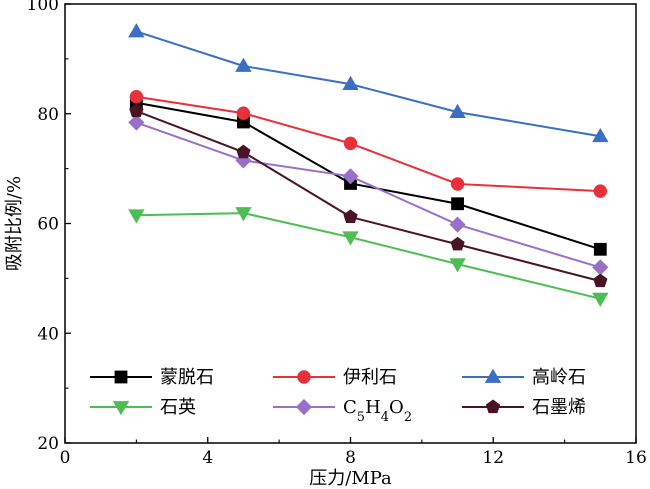  What do you see at coordinates (350, 478) in the screenshot?
I see `x-axis-label: 压力/MPa` at bounding box center [350, 478].